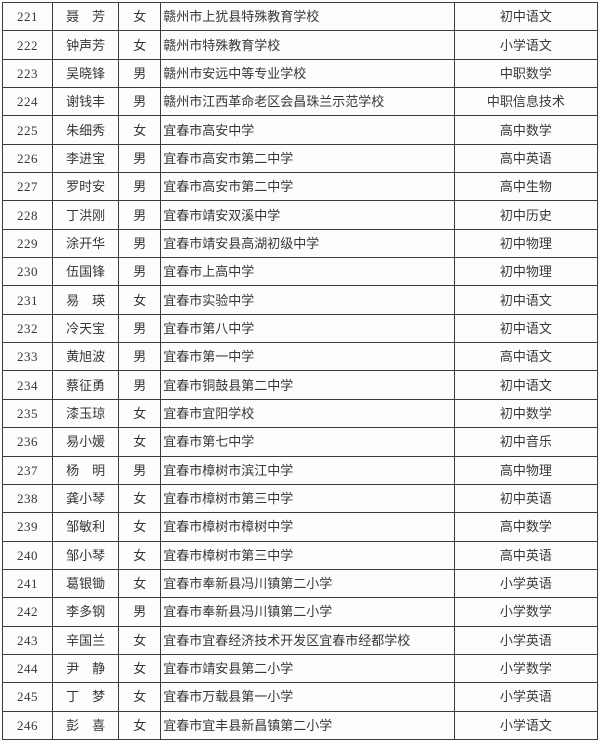 This screenshot has height=742, width=600. Describe the element at coordinates (27, 45) in the screenshot. I see `cell-number: 222` at that location.